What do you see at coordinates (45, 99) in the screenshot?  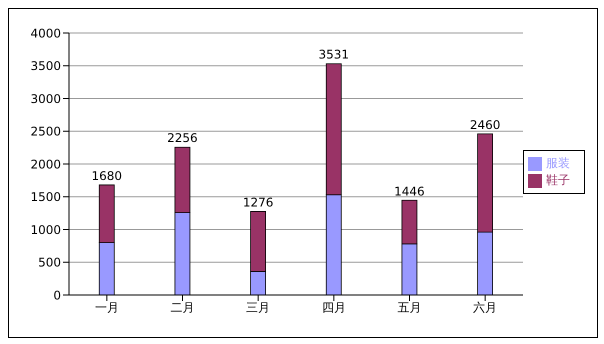 I see `y-tick-label: 3000` at bounding box center [45, 99].